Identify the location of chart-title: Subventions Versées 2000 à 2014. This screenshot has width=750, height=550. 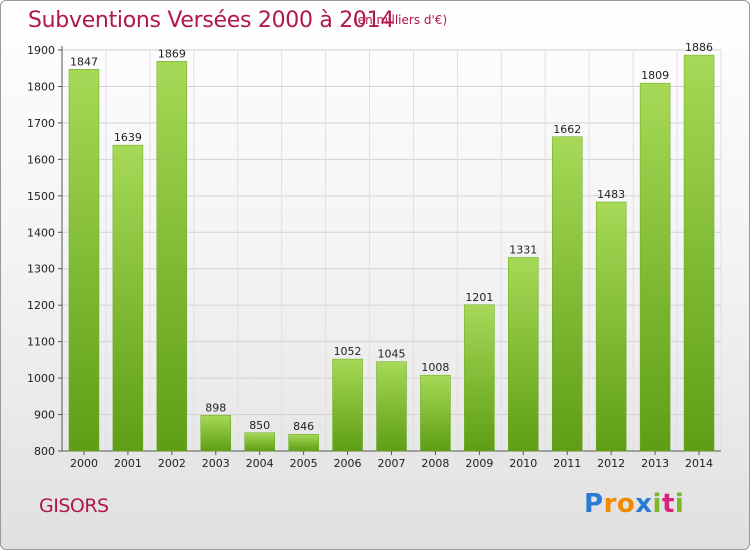
(211, 20).